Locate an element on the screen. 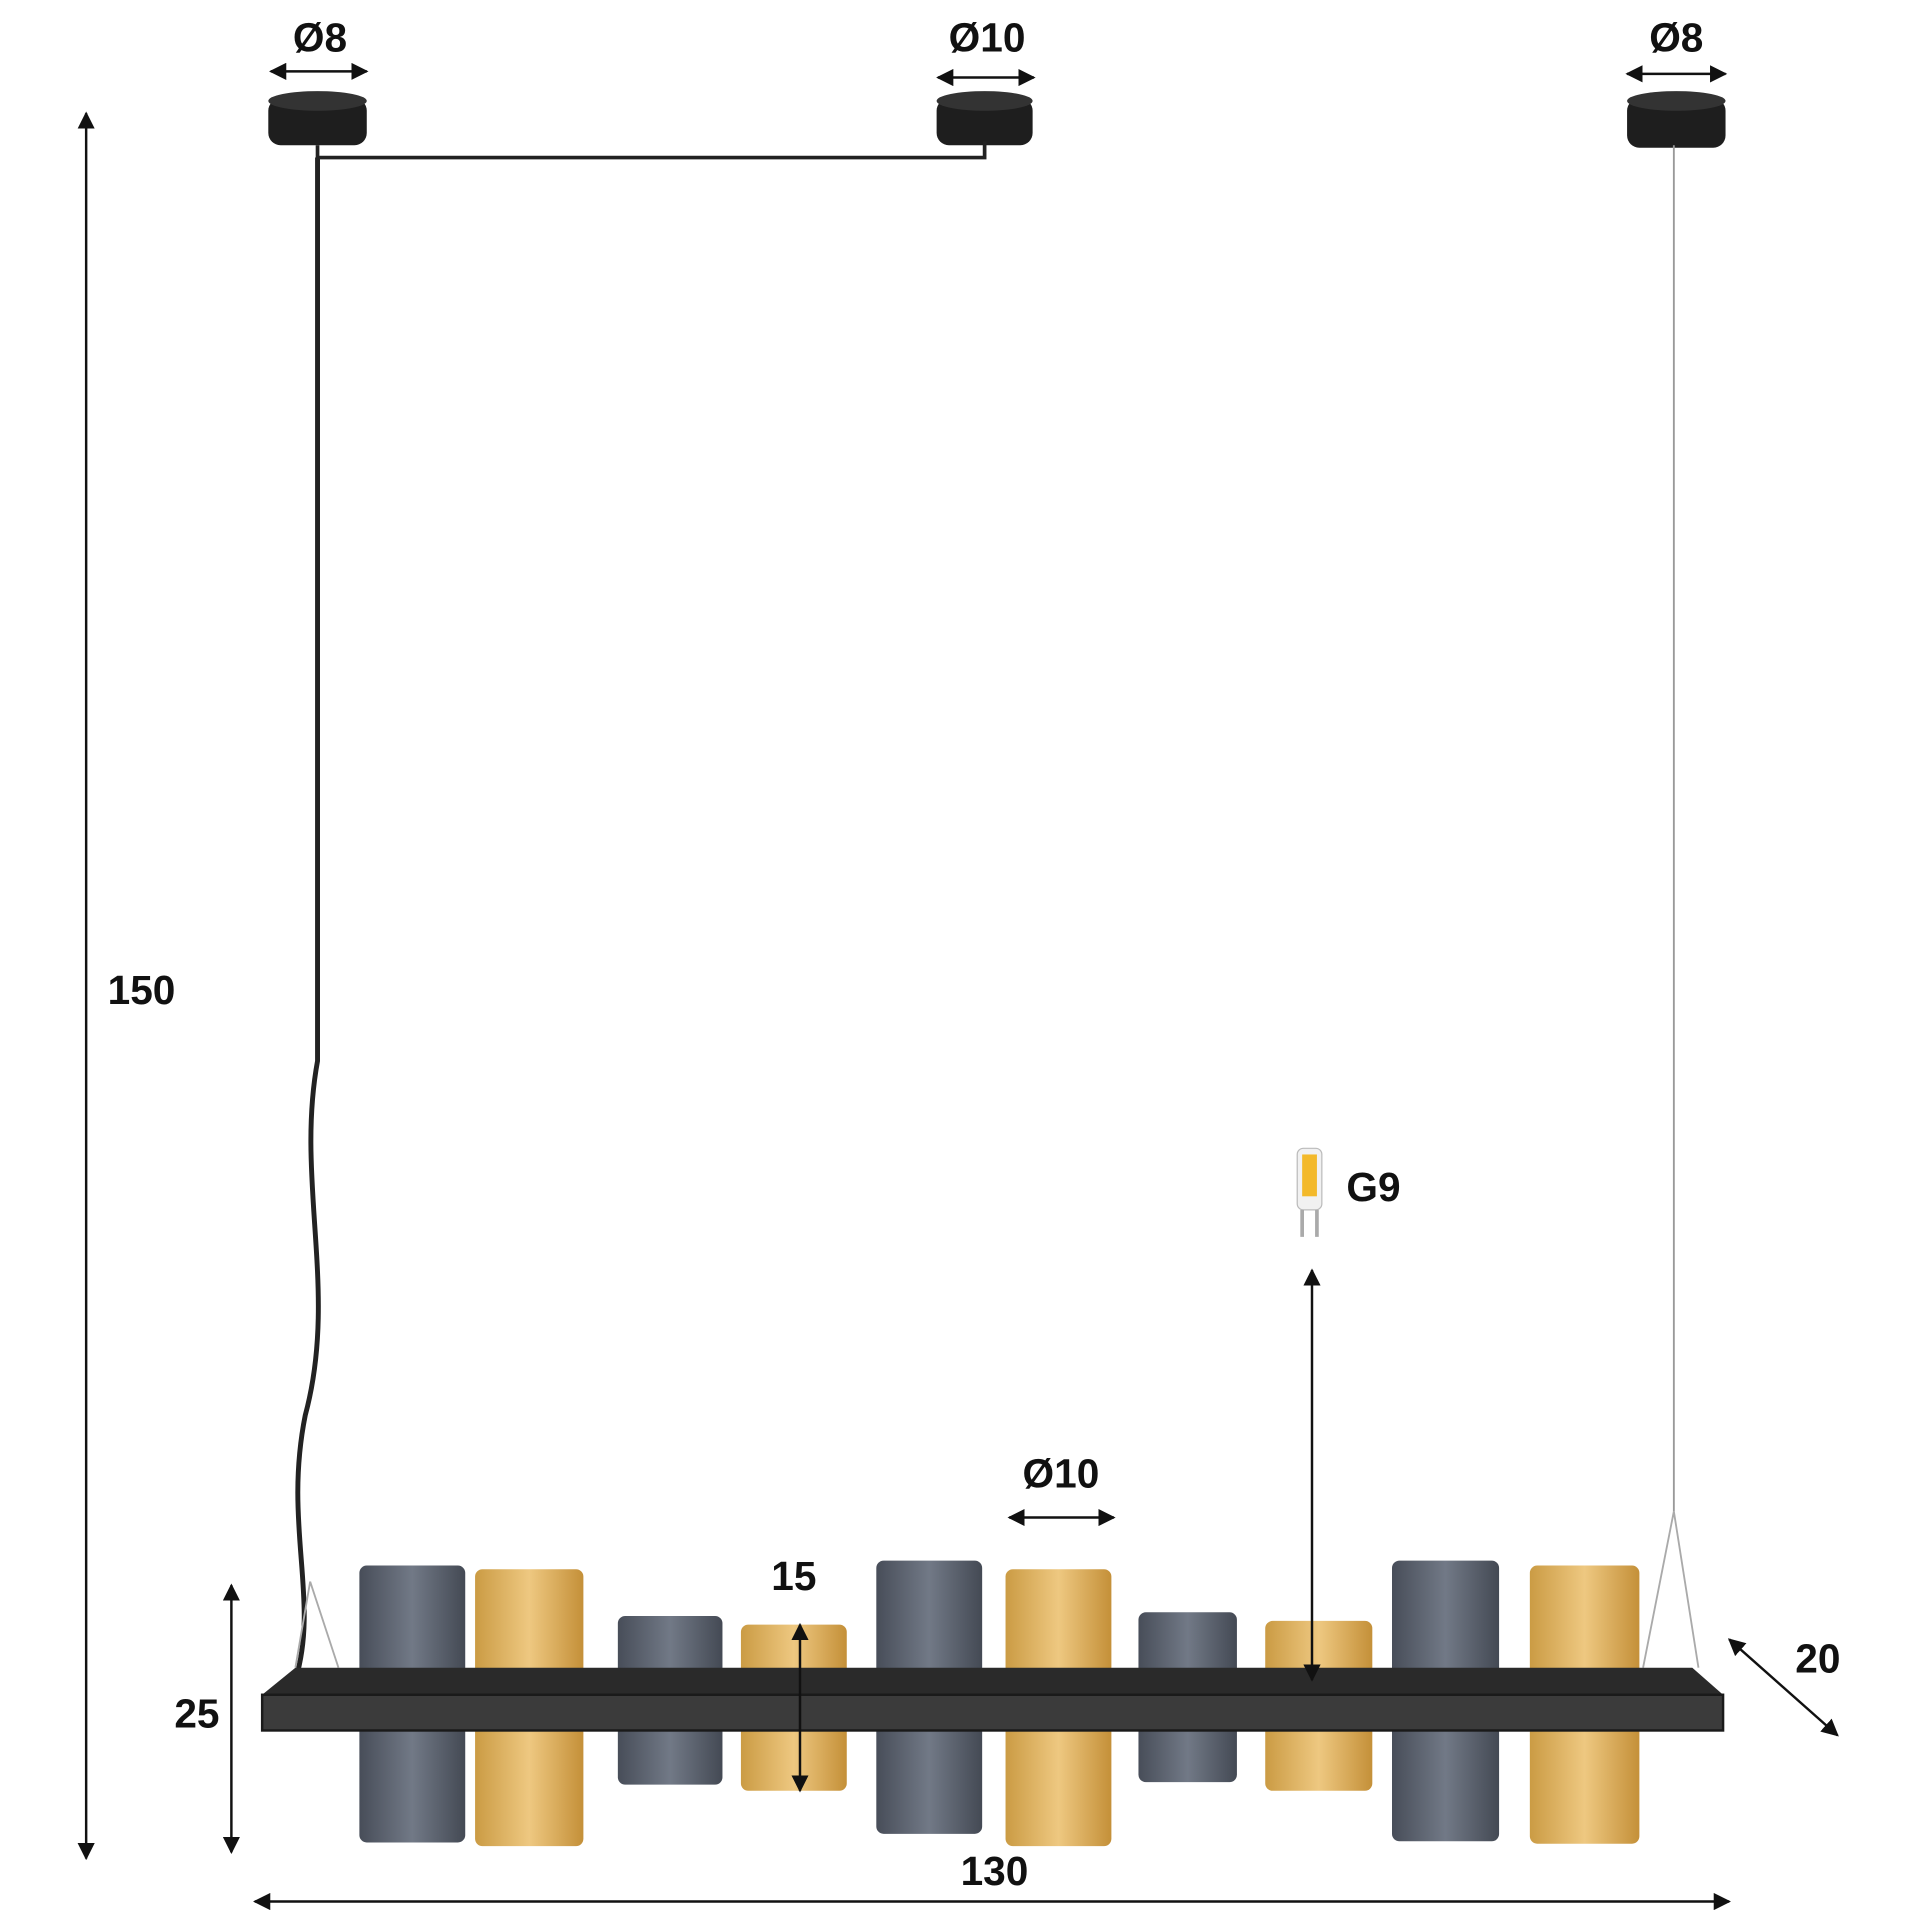 This screenshot has width=1920, height=1920. depth: 20 is located at coordinates (1817, 1658).